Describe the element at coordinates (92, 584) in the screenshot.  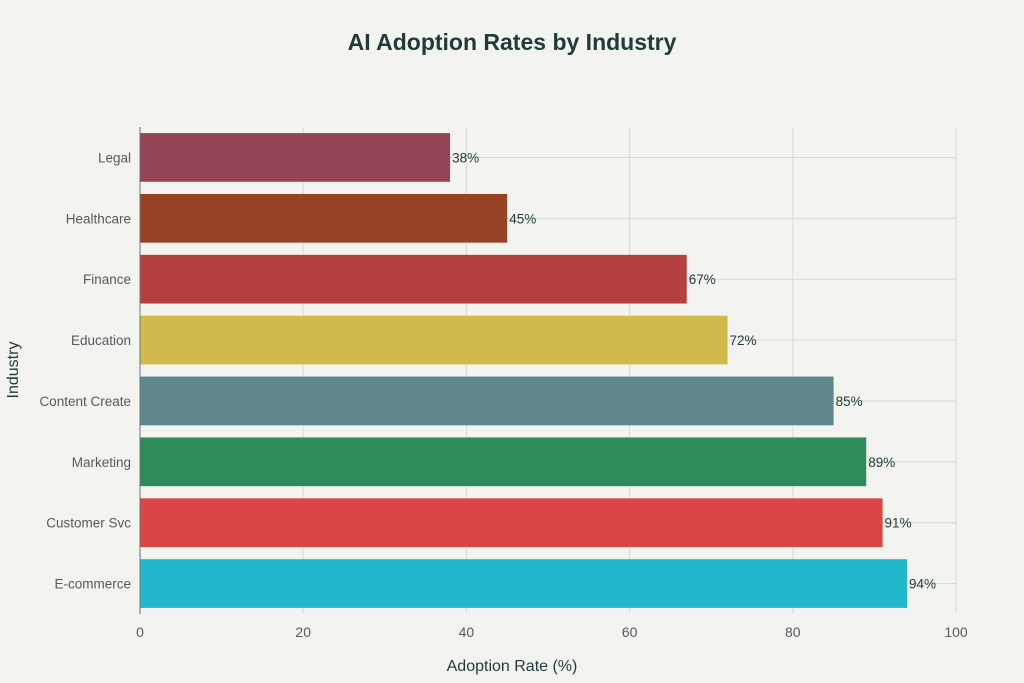
I see `category-label: E-commerce` at that location.